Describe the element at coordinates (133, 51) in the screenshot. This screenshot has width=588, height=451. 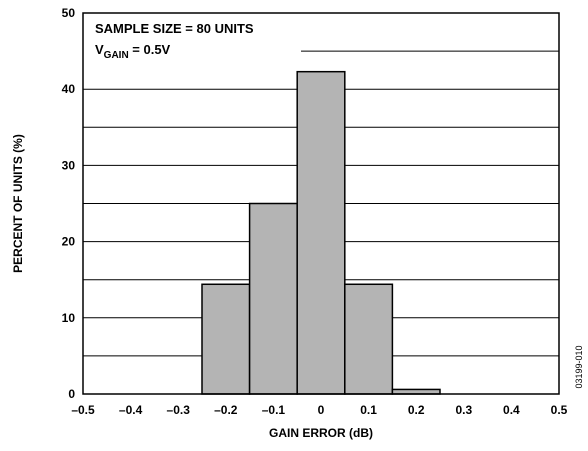
I see `annotation-vgain: VGAIN = 0.5V` at that location.